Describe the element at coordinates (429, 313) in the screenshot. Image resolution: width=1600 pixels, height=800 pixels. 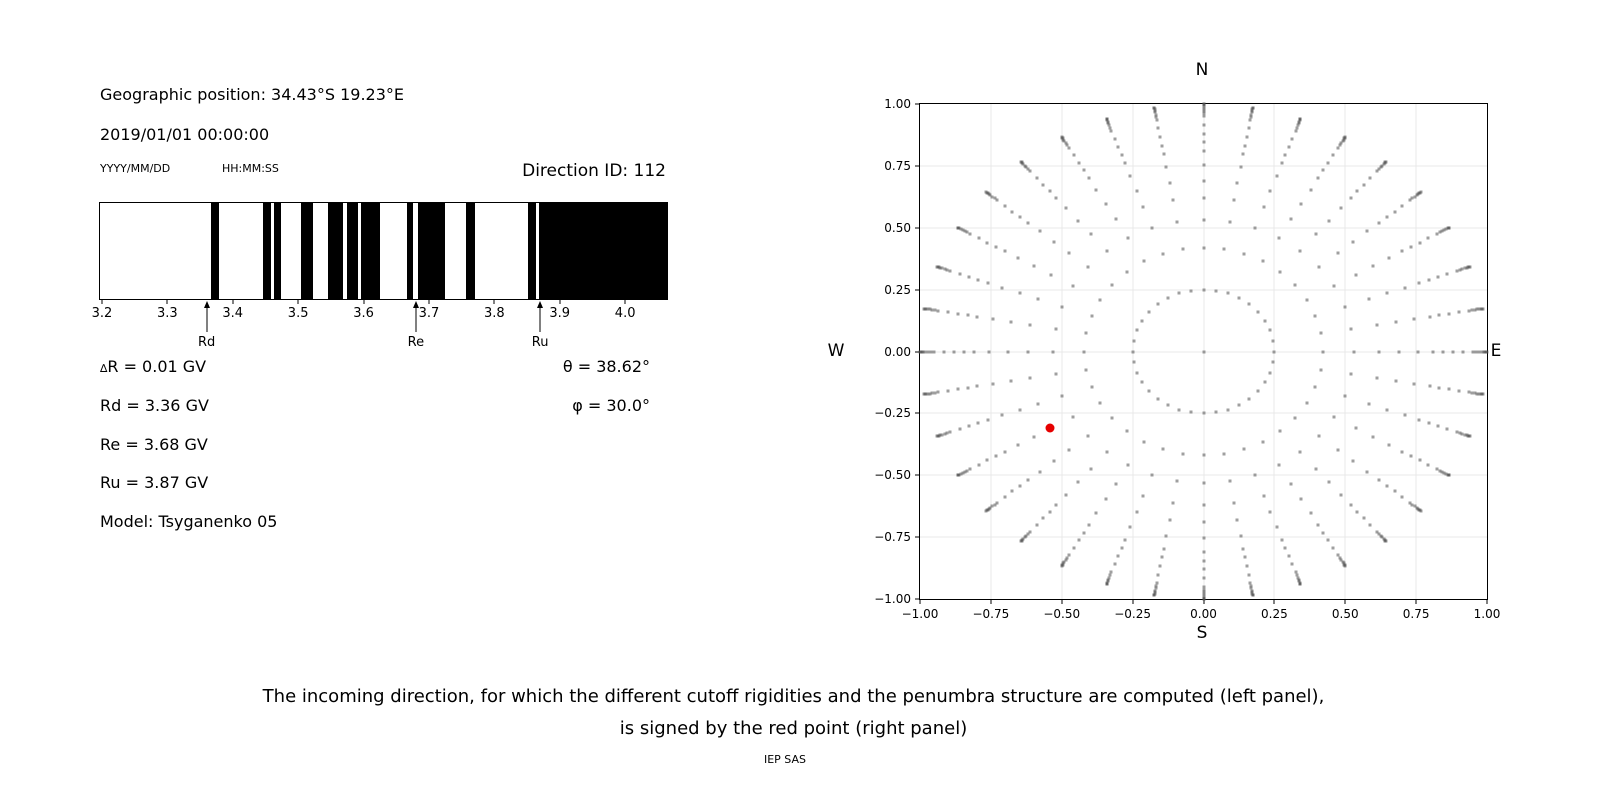
I see `x-tick-label: 3.7` at that location.